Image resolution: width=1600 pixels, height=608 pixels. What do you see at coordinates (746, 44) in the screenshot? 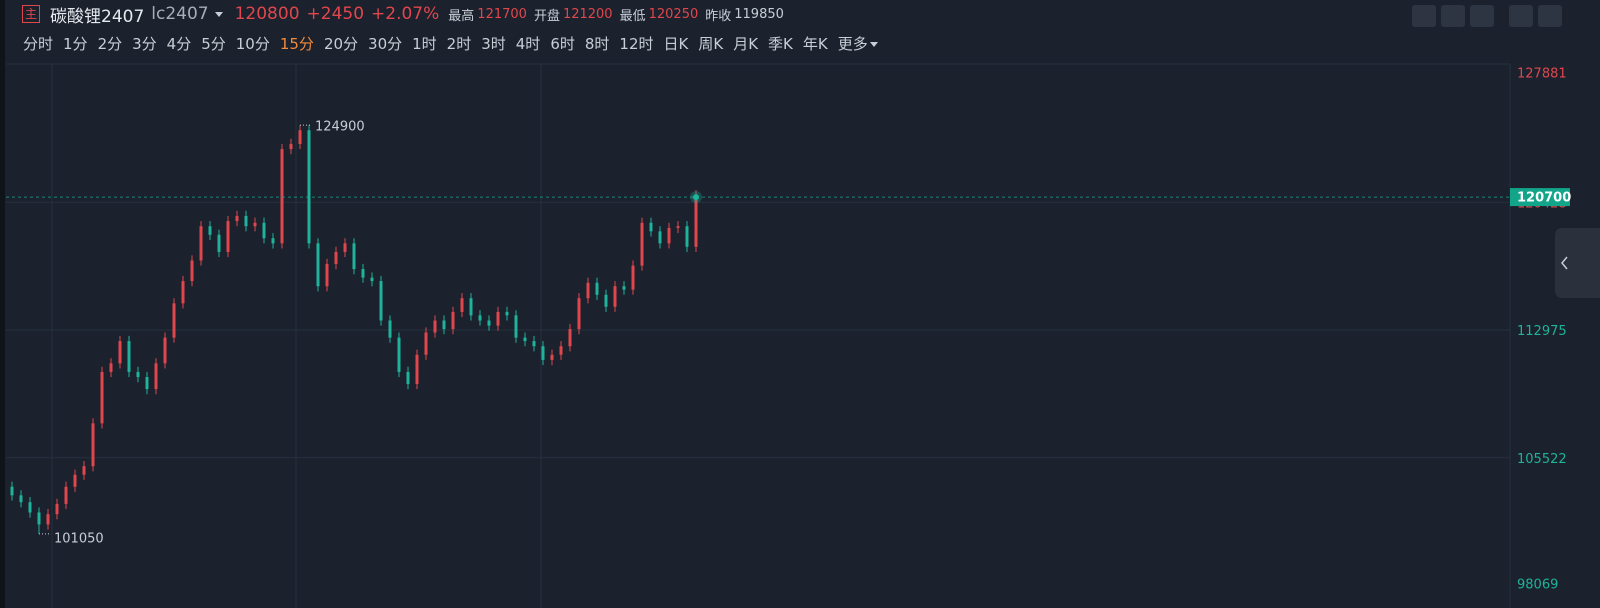
I see `interval-tab: 月K` at bounding box center [746, 44].